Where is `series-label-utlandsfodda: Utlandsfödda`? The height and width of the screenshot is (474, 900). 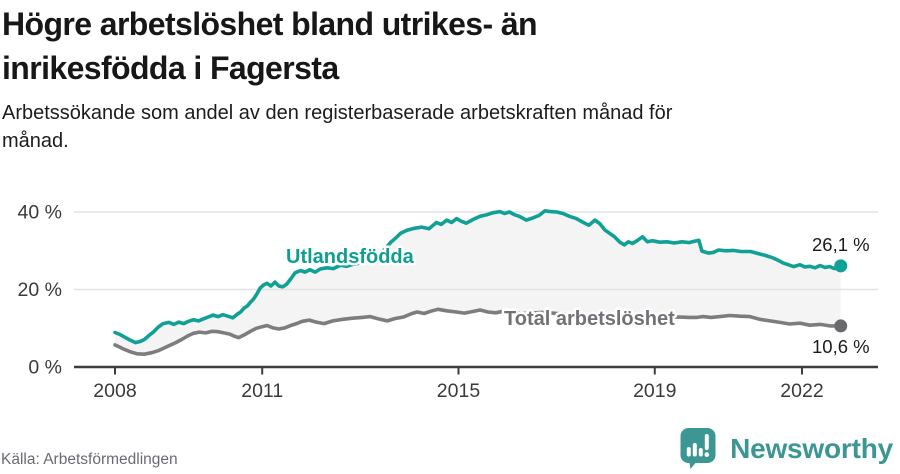
series-label-utlandsfodda: Utlandsfödda is located at coordinates (350, 257).